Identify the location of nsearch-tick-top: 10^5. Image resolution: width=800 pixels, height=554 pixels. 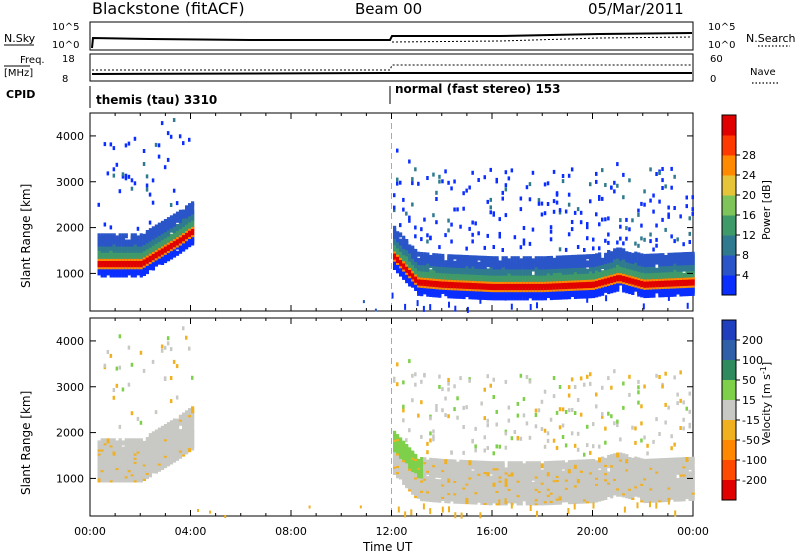
(721, 27).